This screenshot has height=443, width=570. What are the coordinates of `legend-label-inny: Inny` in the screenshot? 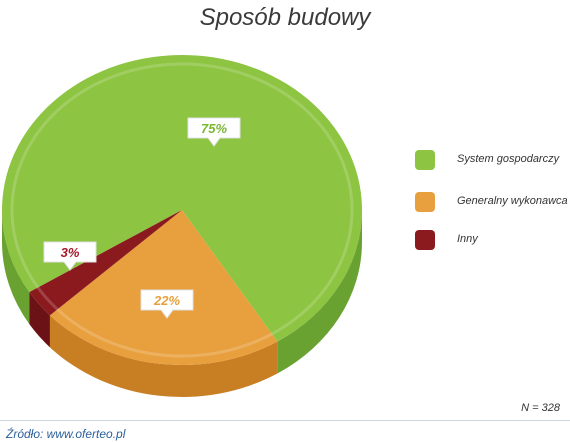 It's located at (467, 239).